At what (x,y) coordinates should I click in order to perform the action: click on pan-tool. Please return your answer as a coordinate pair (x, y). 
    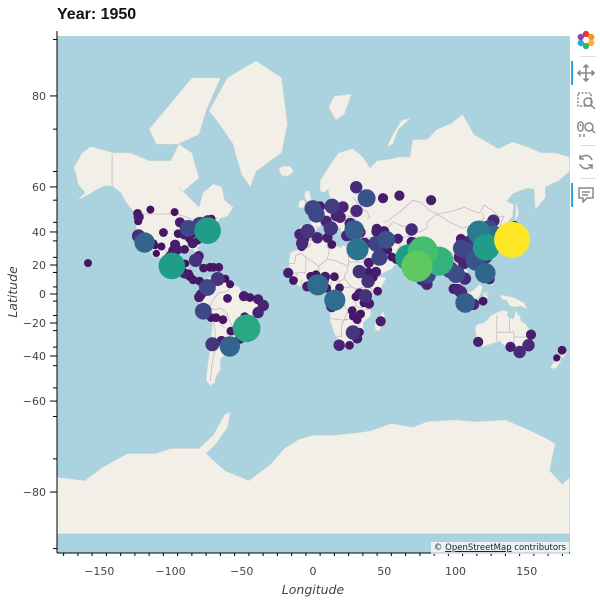
    Looking at the image, I should click on (585, 73).